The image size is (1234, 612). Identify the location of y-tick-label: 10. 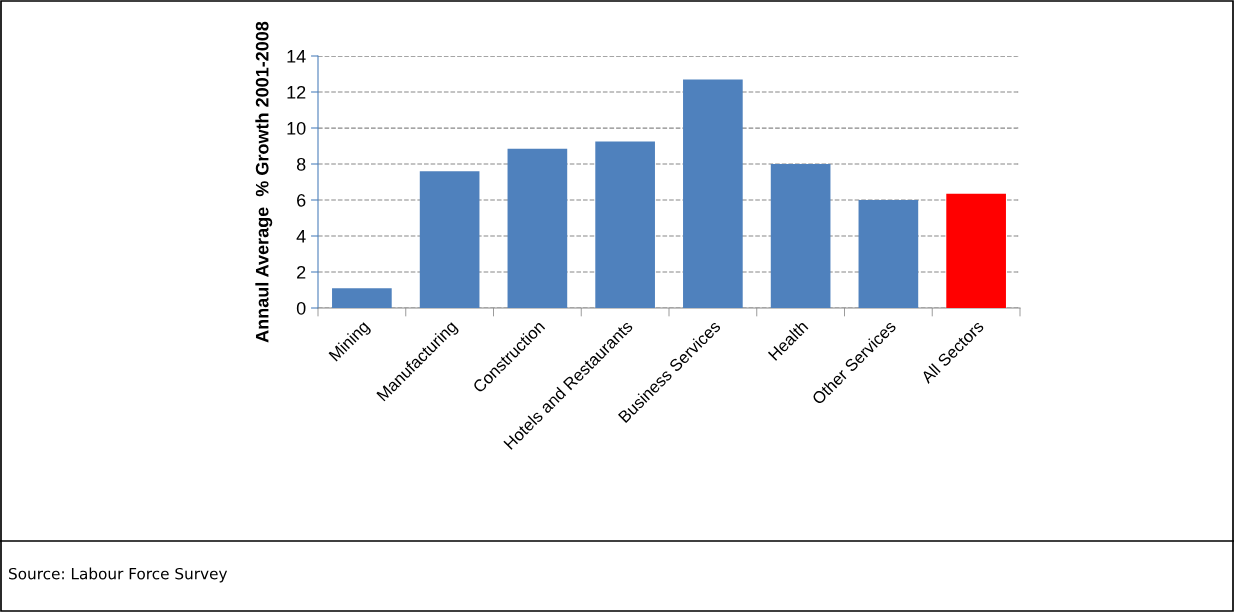
(296, 128).